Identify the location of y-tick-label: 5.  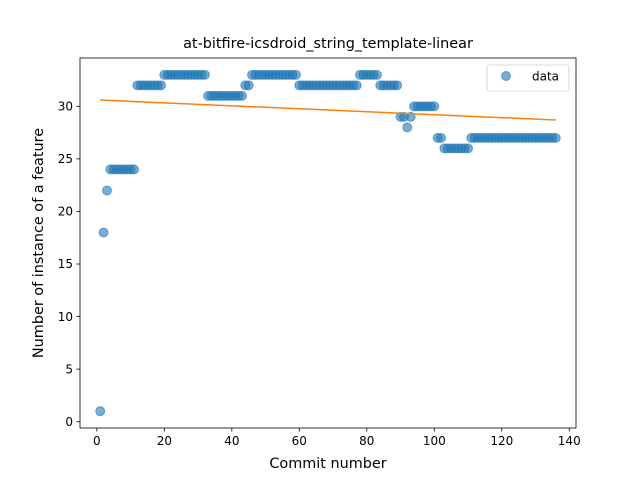
(69, 369).